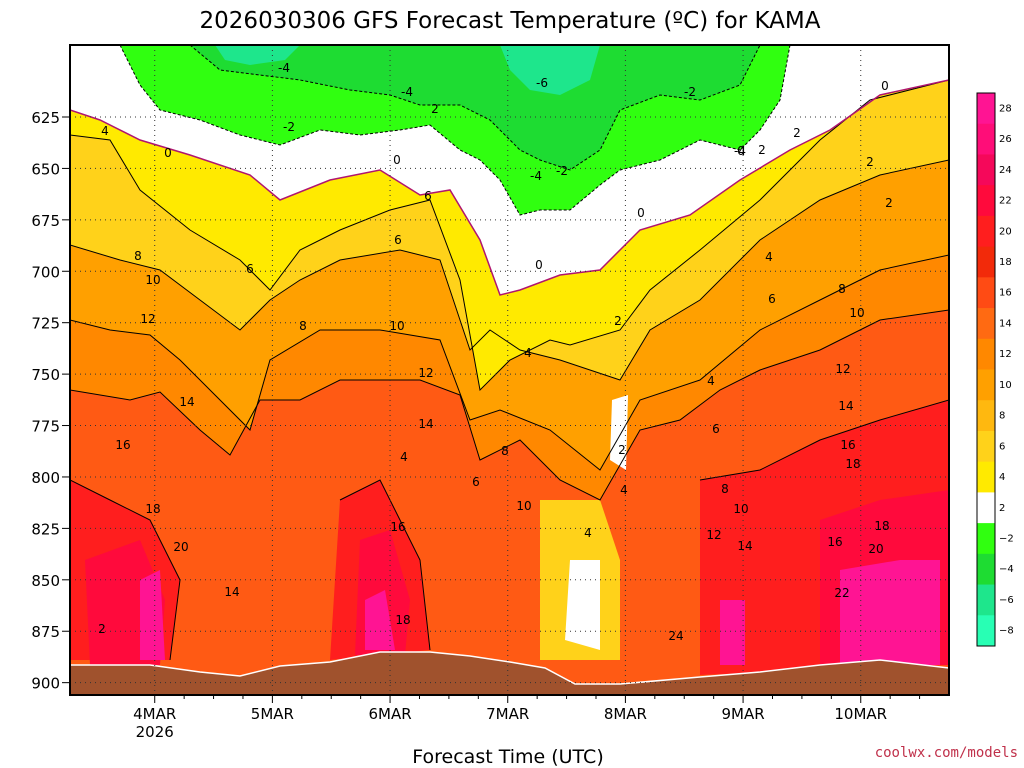 This screenshot has width=1024, height=768. What do you see at coordinates (1005, 354) in the screenshot?
I see `colorbar-label: 12` at bounding box center [1005, 354].